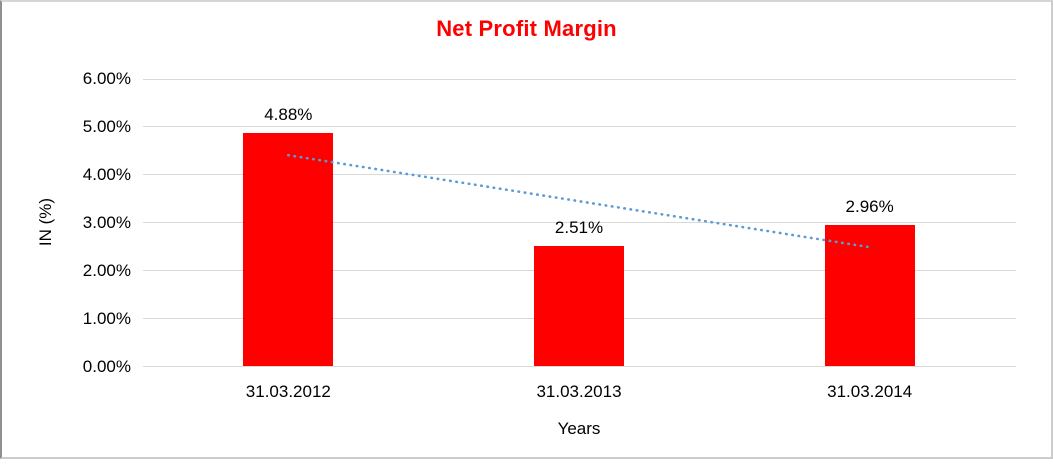  Describe the element at coordinates (288, 391) in the screenshot. I see `x-tick-label: 31.03.2012` at that location.